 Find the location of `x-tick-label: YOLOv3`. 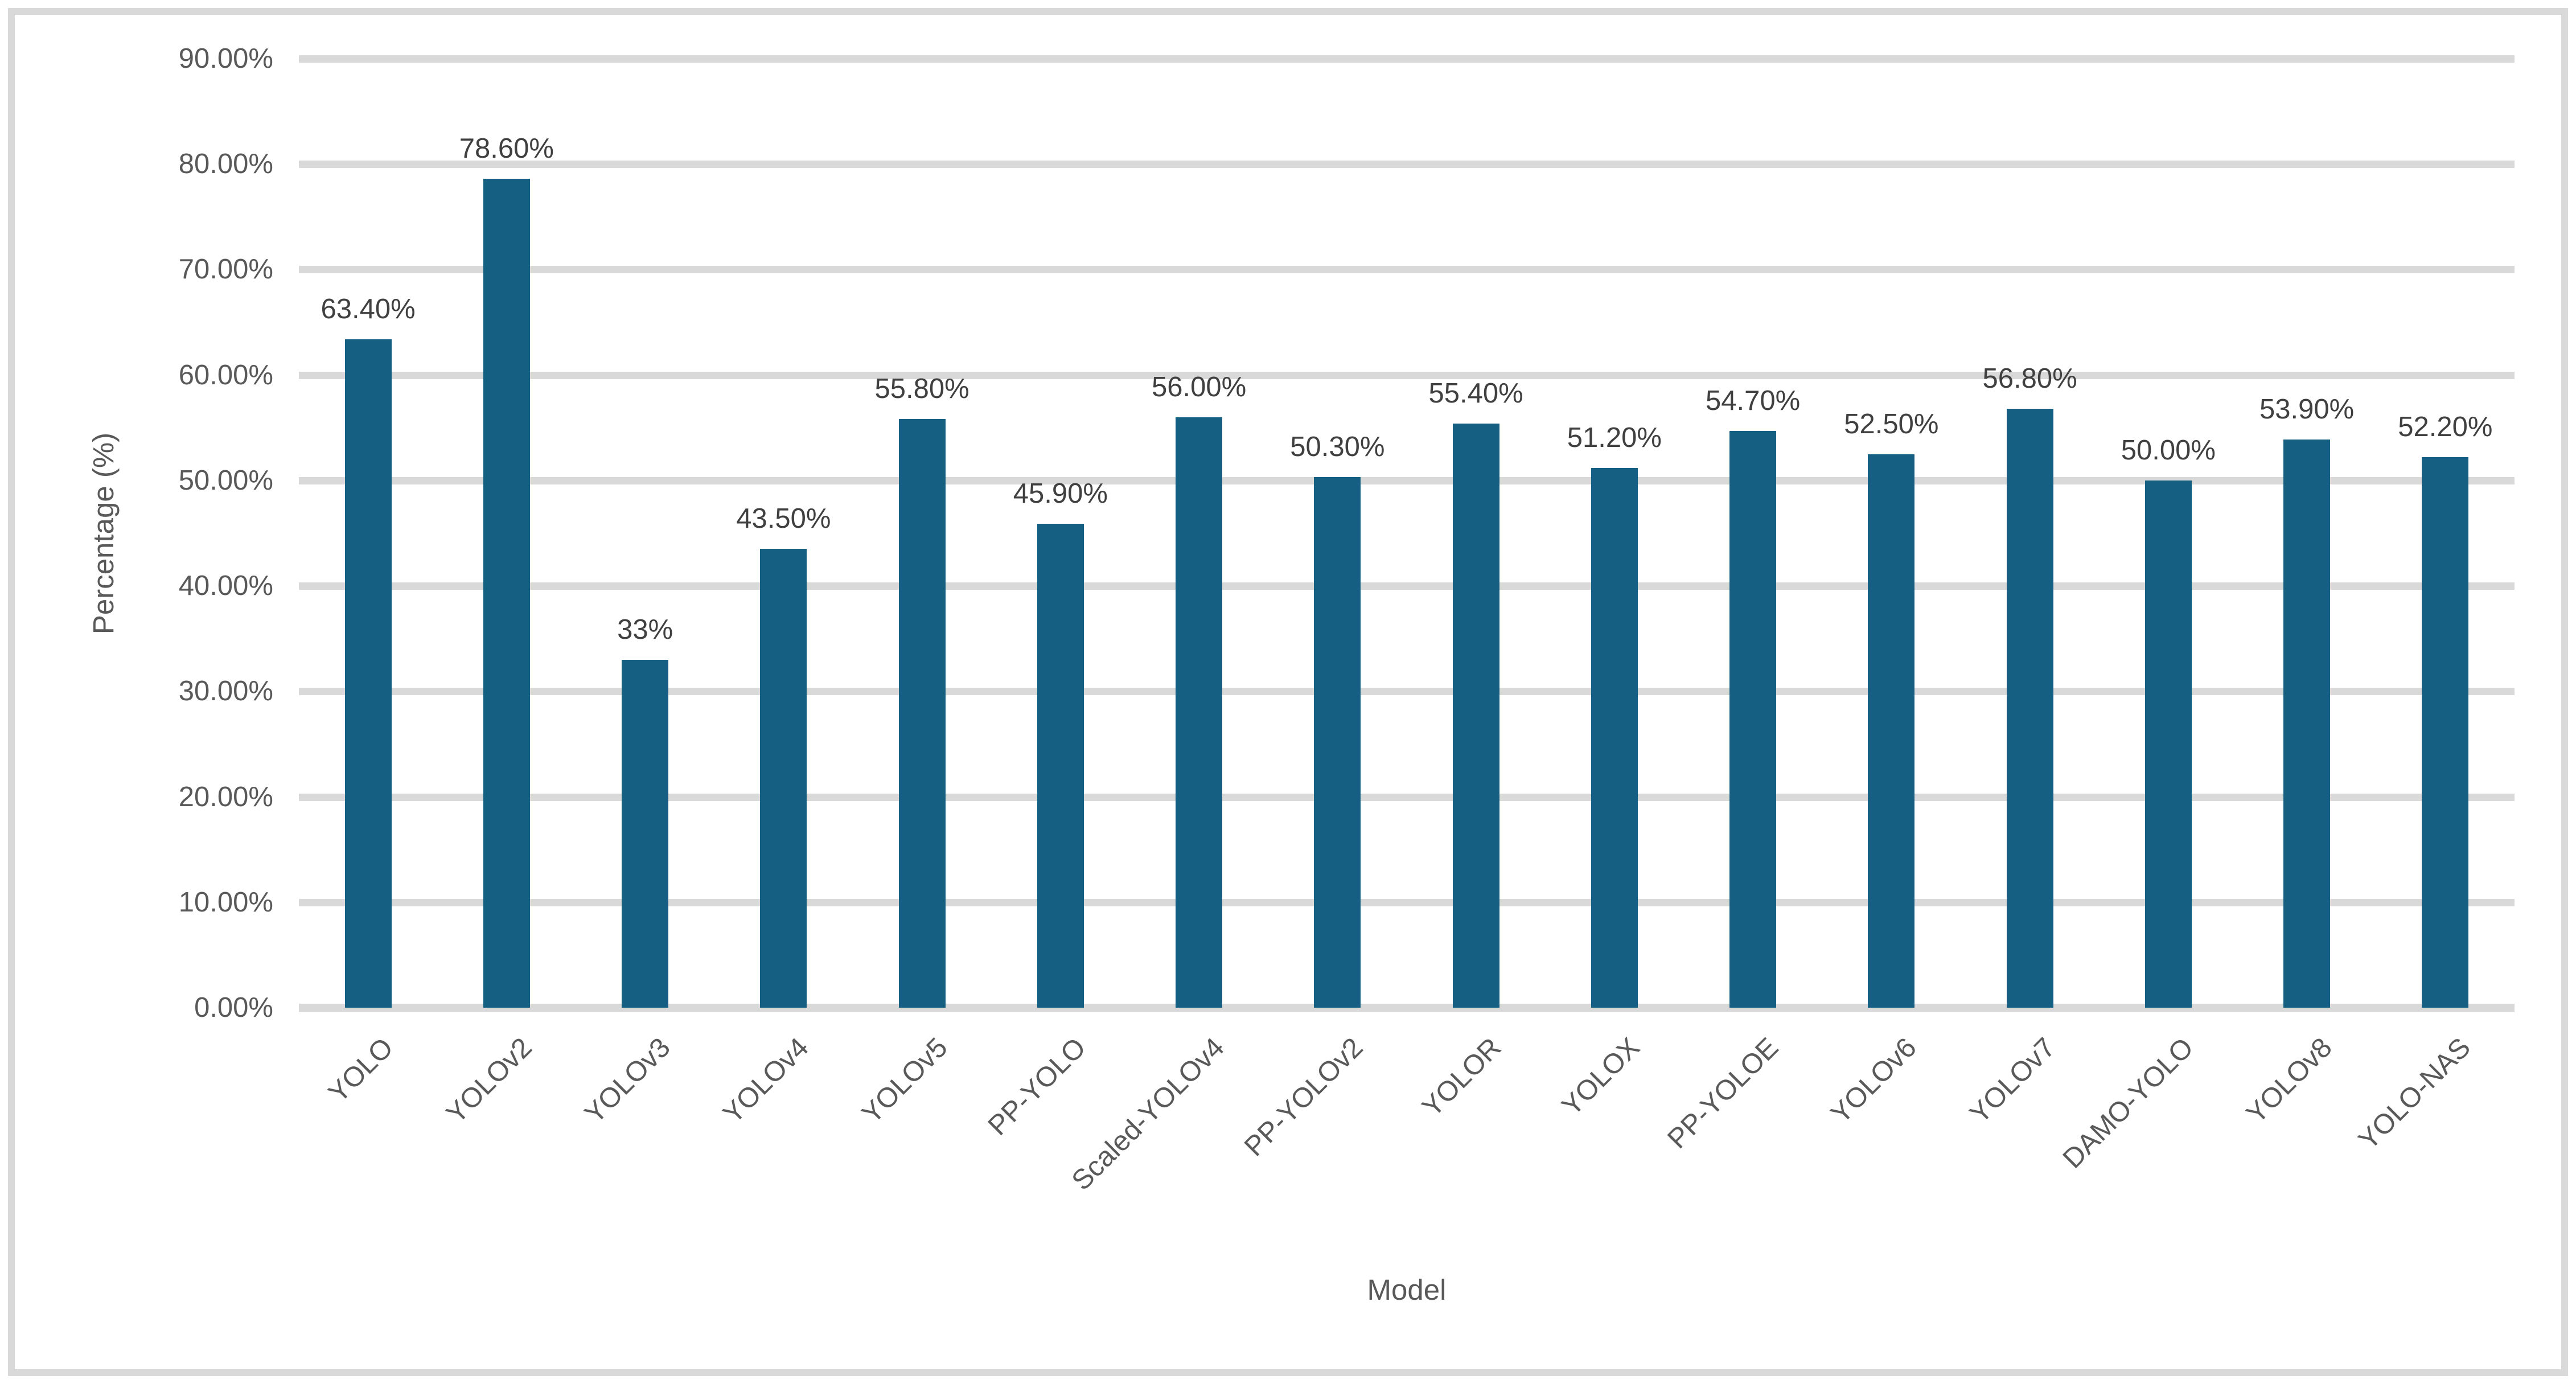

x-tick-label: YOLOv3 is located at coordinates (627, 1081).